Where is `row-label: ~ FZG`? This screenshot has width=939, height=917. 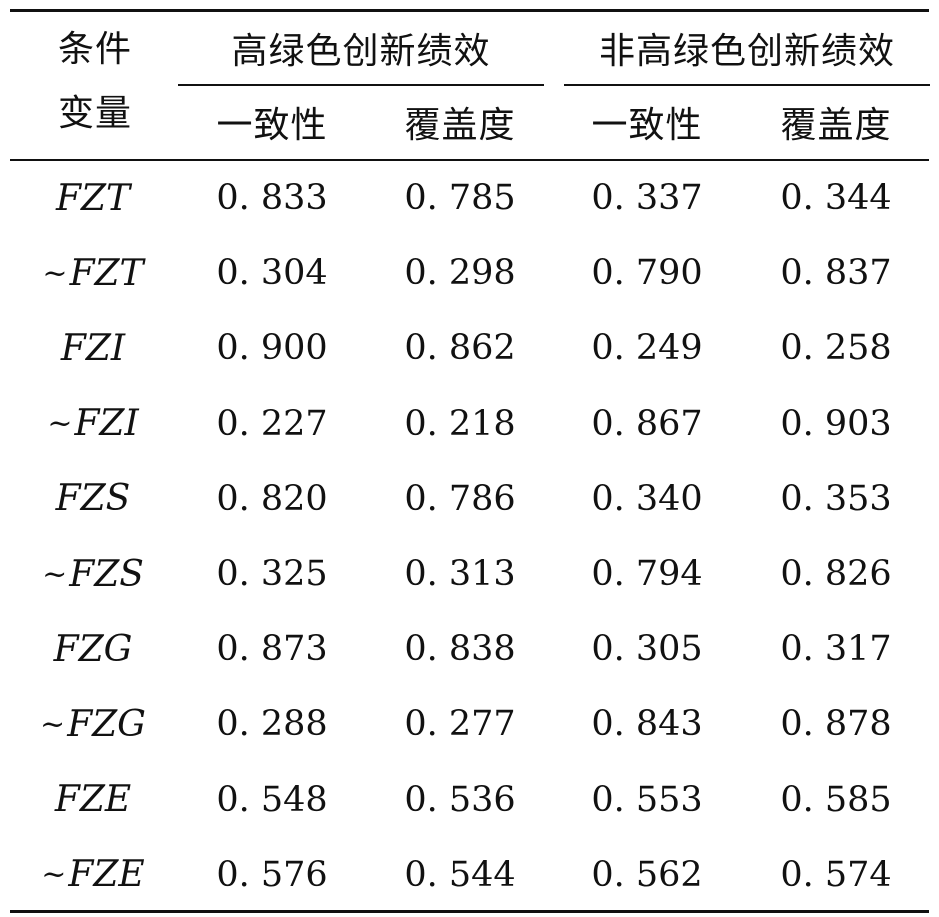
row-label: ~ FZG is located at coordinates (93, 724).